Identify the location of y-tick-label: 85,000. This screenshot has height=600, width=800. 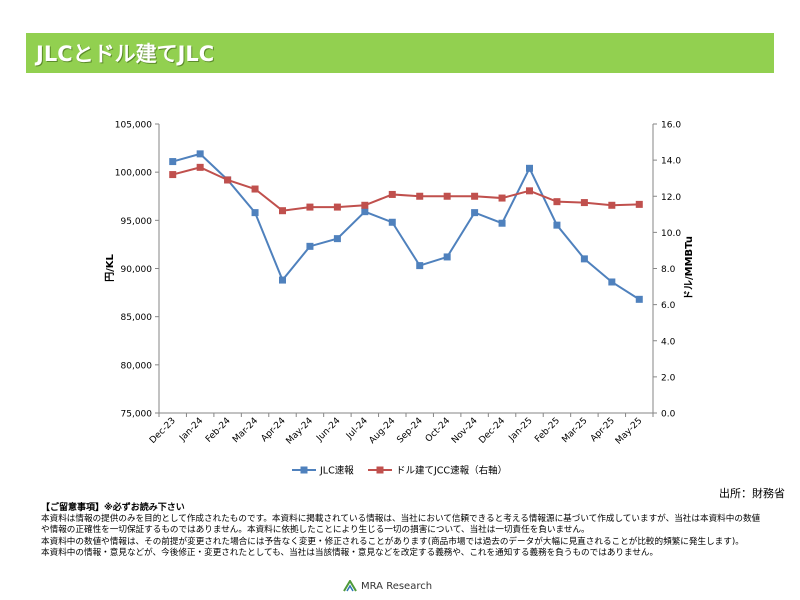
(137, 318).